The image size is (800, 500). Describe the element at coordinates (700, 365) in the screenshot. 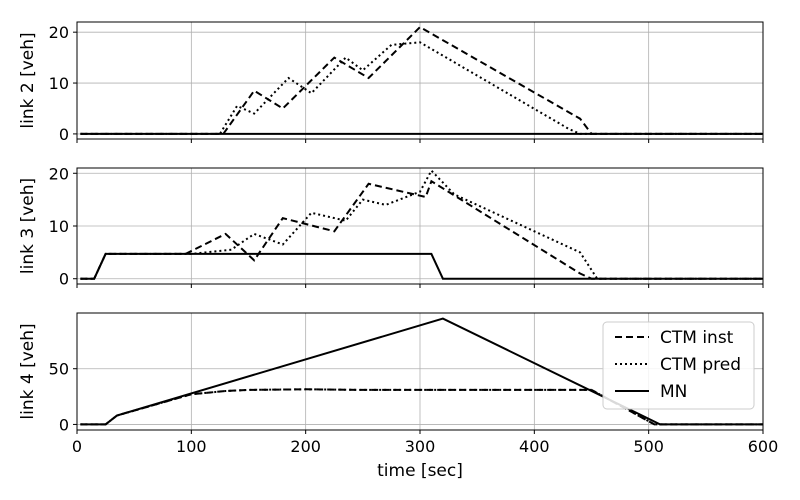

I see `legend-label: CTM pred` at that location.